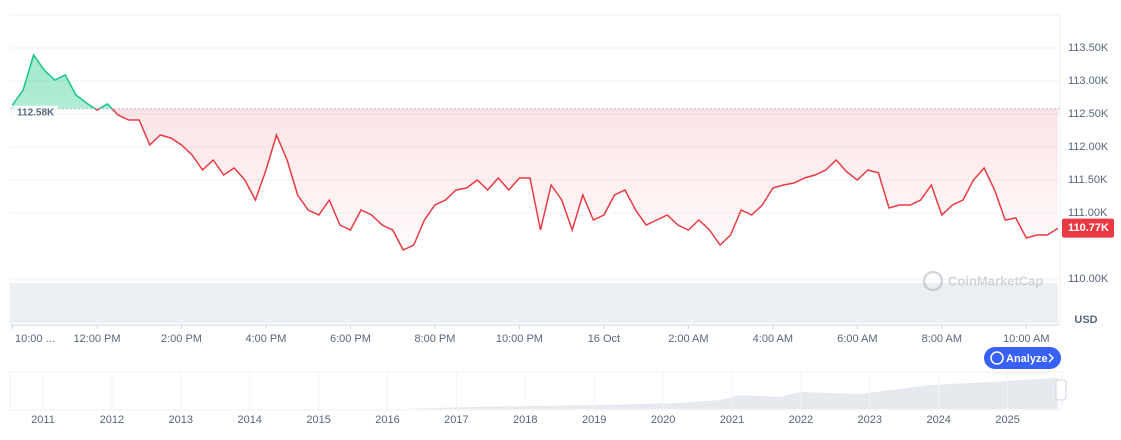  I want to click on x-tick-label: 2:00 AM, so click(688, 339).